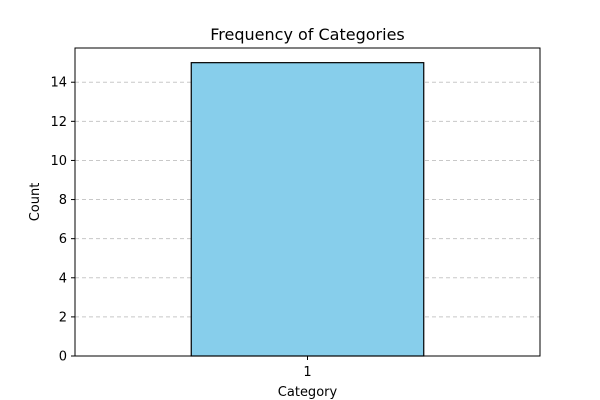 This screenshot has width=600, height=400. What do you see at coordinates (63, 357) in the screenshot?
I see `y-tick-label: 0` at bounding box center [63, 357].